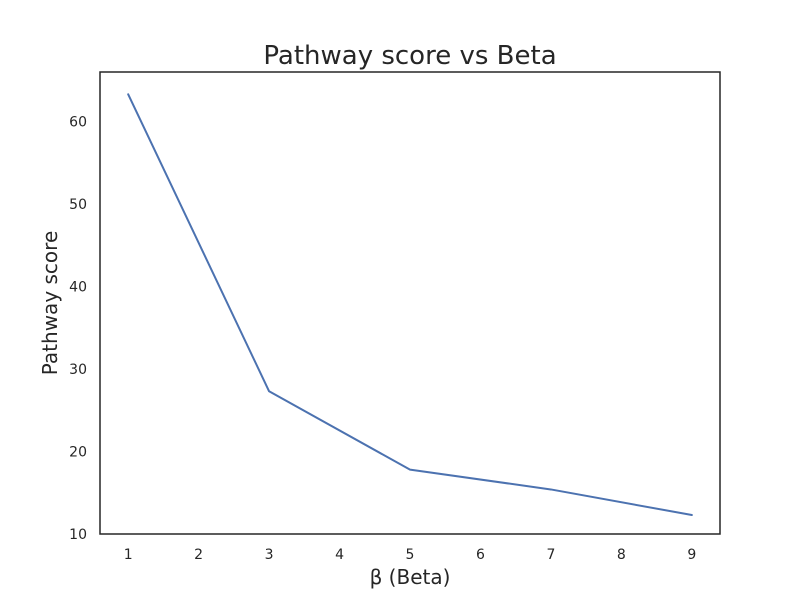 The height and width of the screenshot is (600, 800). What do you see at coordinates (339, 555) in the screenshot?
I see `x-tick-label: 4` at bounding box center [339, 555].